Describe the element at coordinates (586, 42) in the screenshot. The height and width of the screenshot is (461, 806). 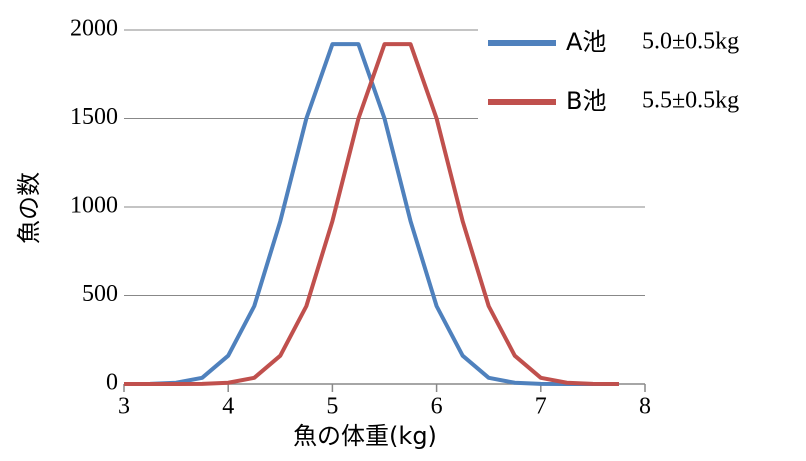
I see `legend-label: A池` at that location.